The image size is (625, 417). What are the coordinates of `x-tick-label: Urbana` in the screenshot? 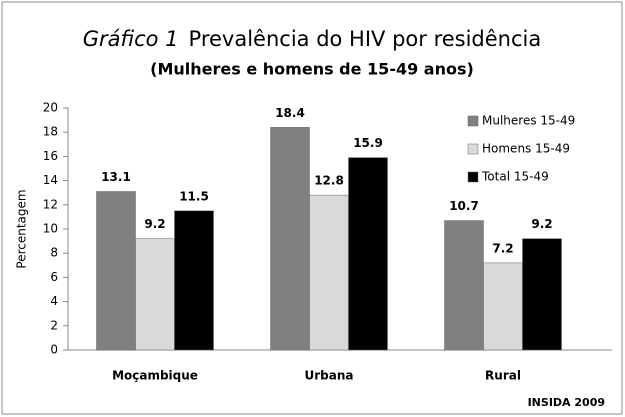 It's located at (329, 376).